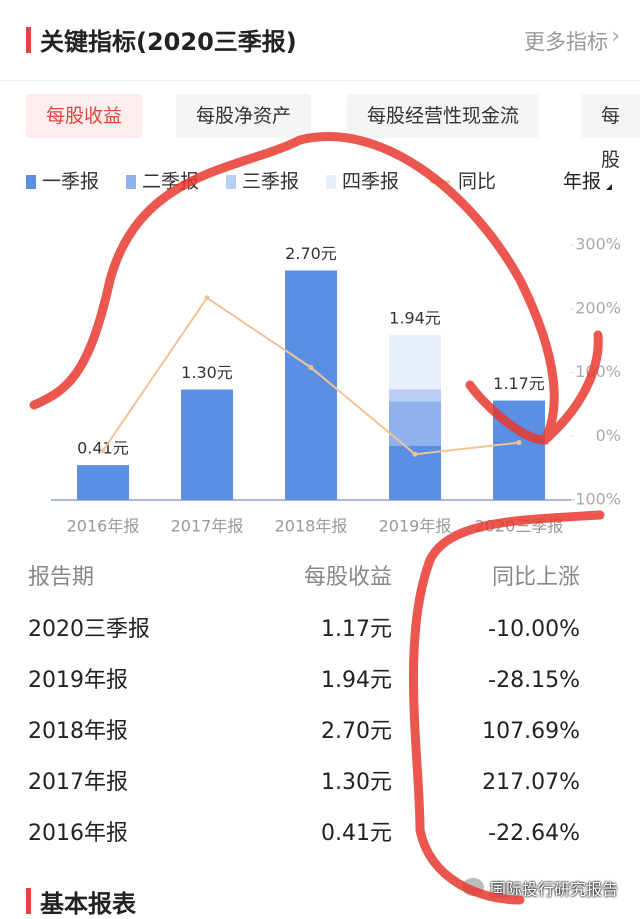  What do you see at coordinates (534, 680) in the screenshot?
I see `table-cell: -28.15%` at bounding box center [534, 680].